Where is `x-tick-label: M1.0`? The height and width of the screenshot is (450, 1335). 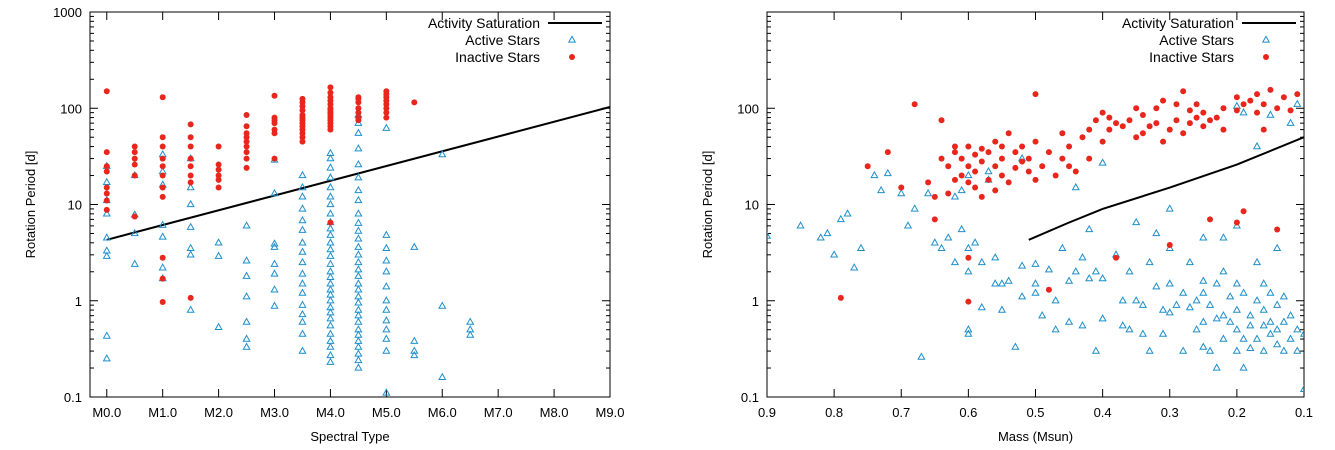
x-tick-label: M1.0 is located at coordinates (162, 412).